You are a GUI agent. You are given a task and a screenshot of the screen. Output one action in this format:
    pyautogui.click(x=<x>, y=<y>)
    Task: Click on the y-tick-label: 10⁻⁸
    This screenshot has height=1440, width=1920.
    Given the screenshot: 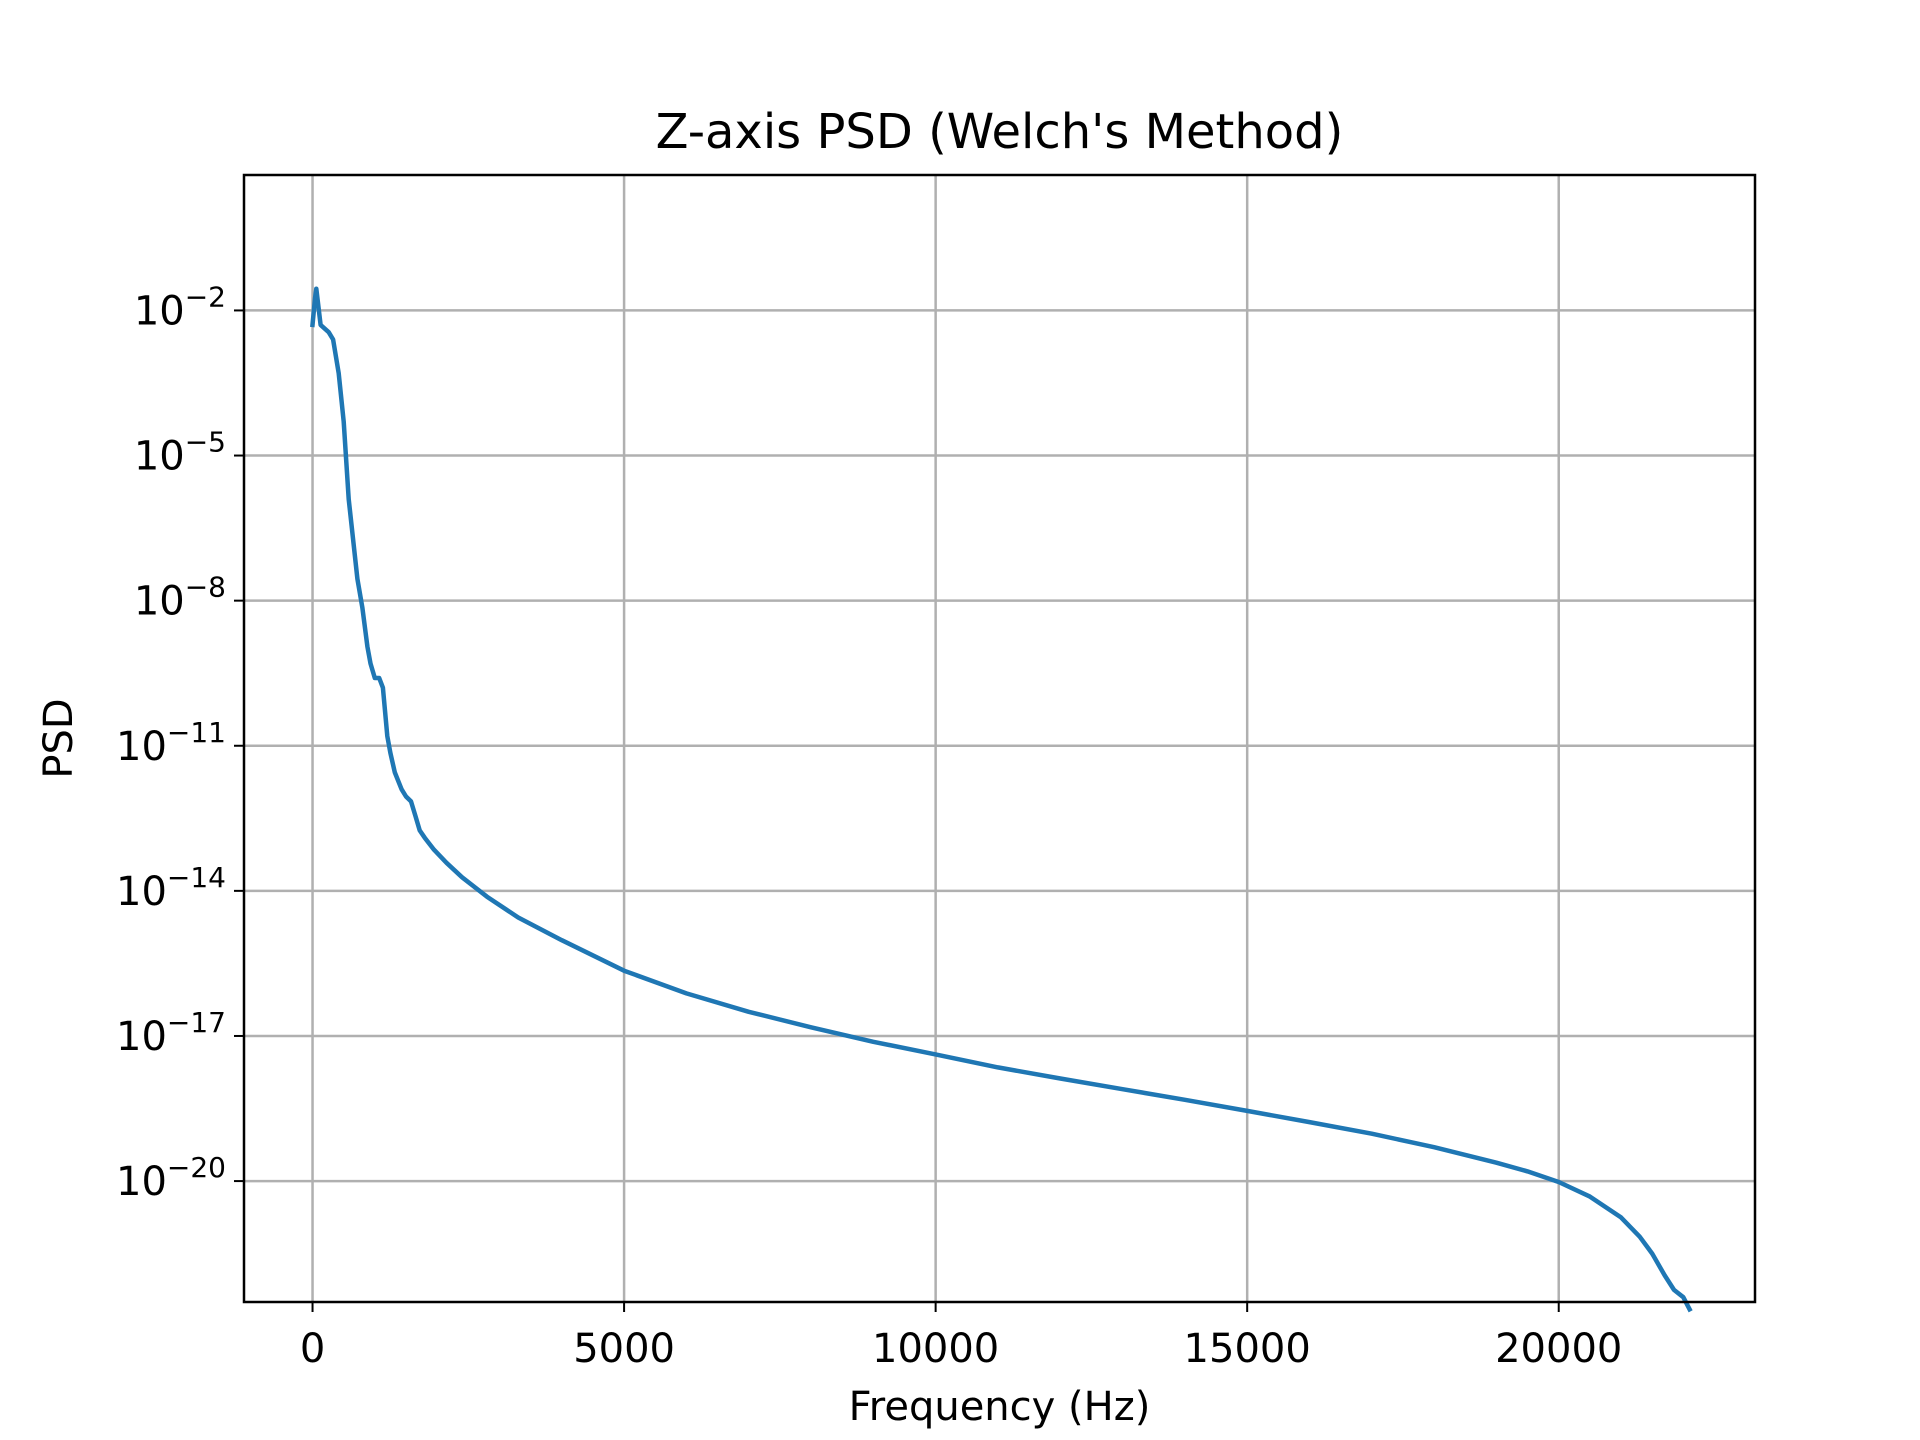 What is the action you would take?
    pyautogui.click(x=180, y=598)
    